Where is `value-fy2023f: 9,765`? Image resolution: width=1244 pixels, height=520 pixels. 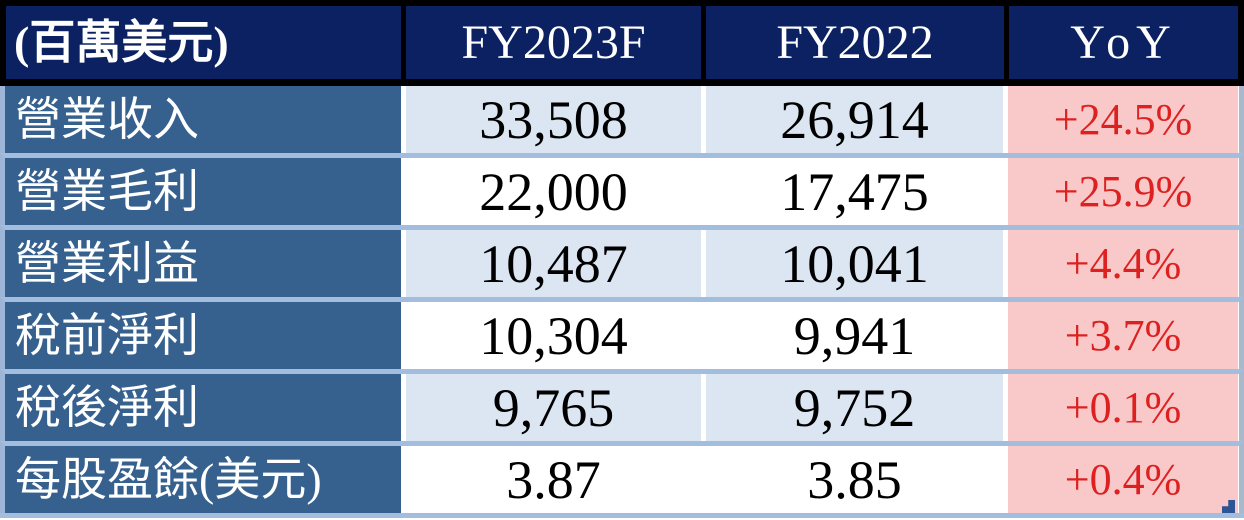
value-fy2023f: 9,765 is located at coordinates (553, 407).